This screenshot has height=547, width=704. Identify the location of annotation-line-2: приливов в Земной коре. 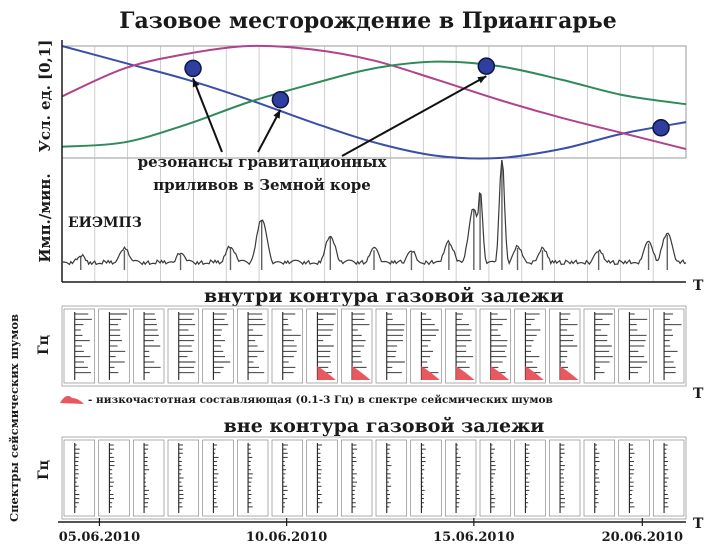
(262, 185).